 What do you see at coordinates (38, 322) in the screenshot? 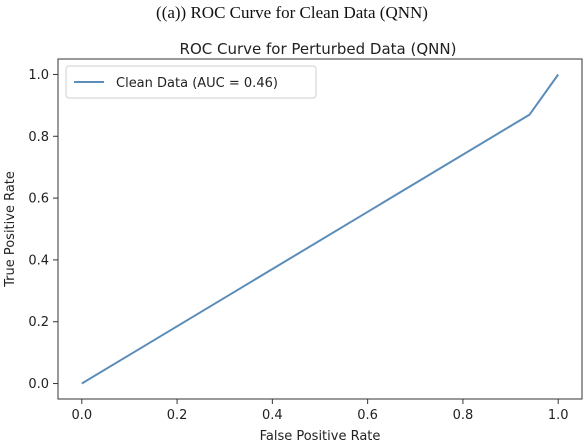
I see `y-tick-label: 0.2` at bounding box center [38, 322].